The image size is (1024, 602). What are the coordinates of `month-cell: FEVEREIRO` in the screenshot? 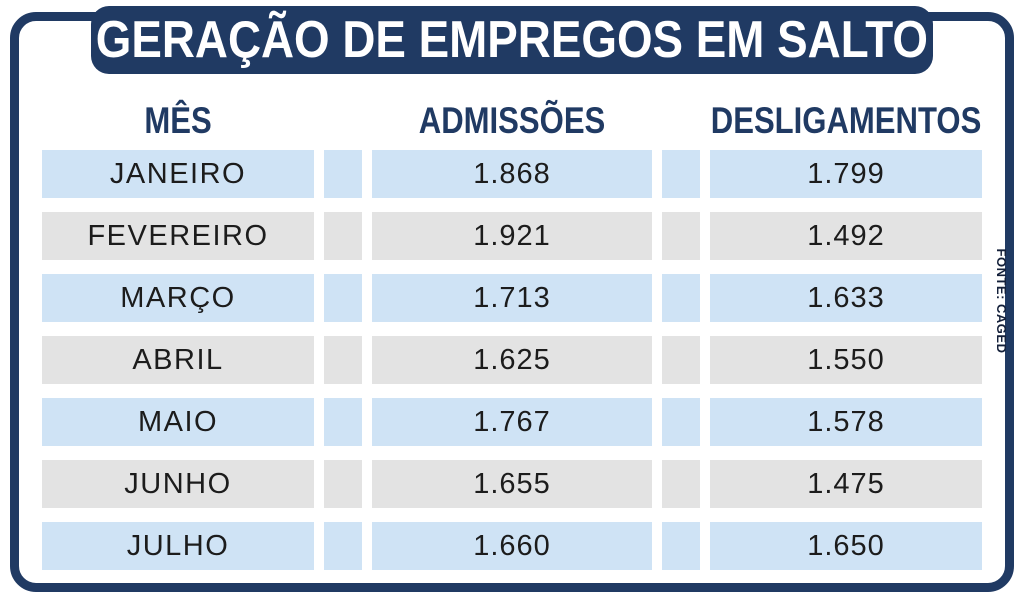 It's located at (178, 236).